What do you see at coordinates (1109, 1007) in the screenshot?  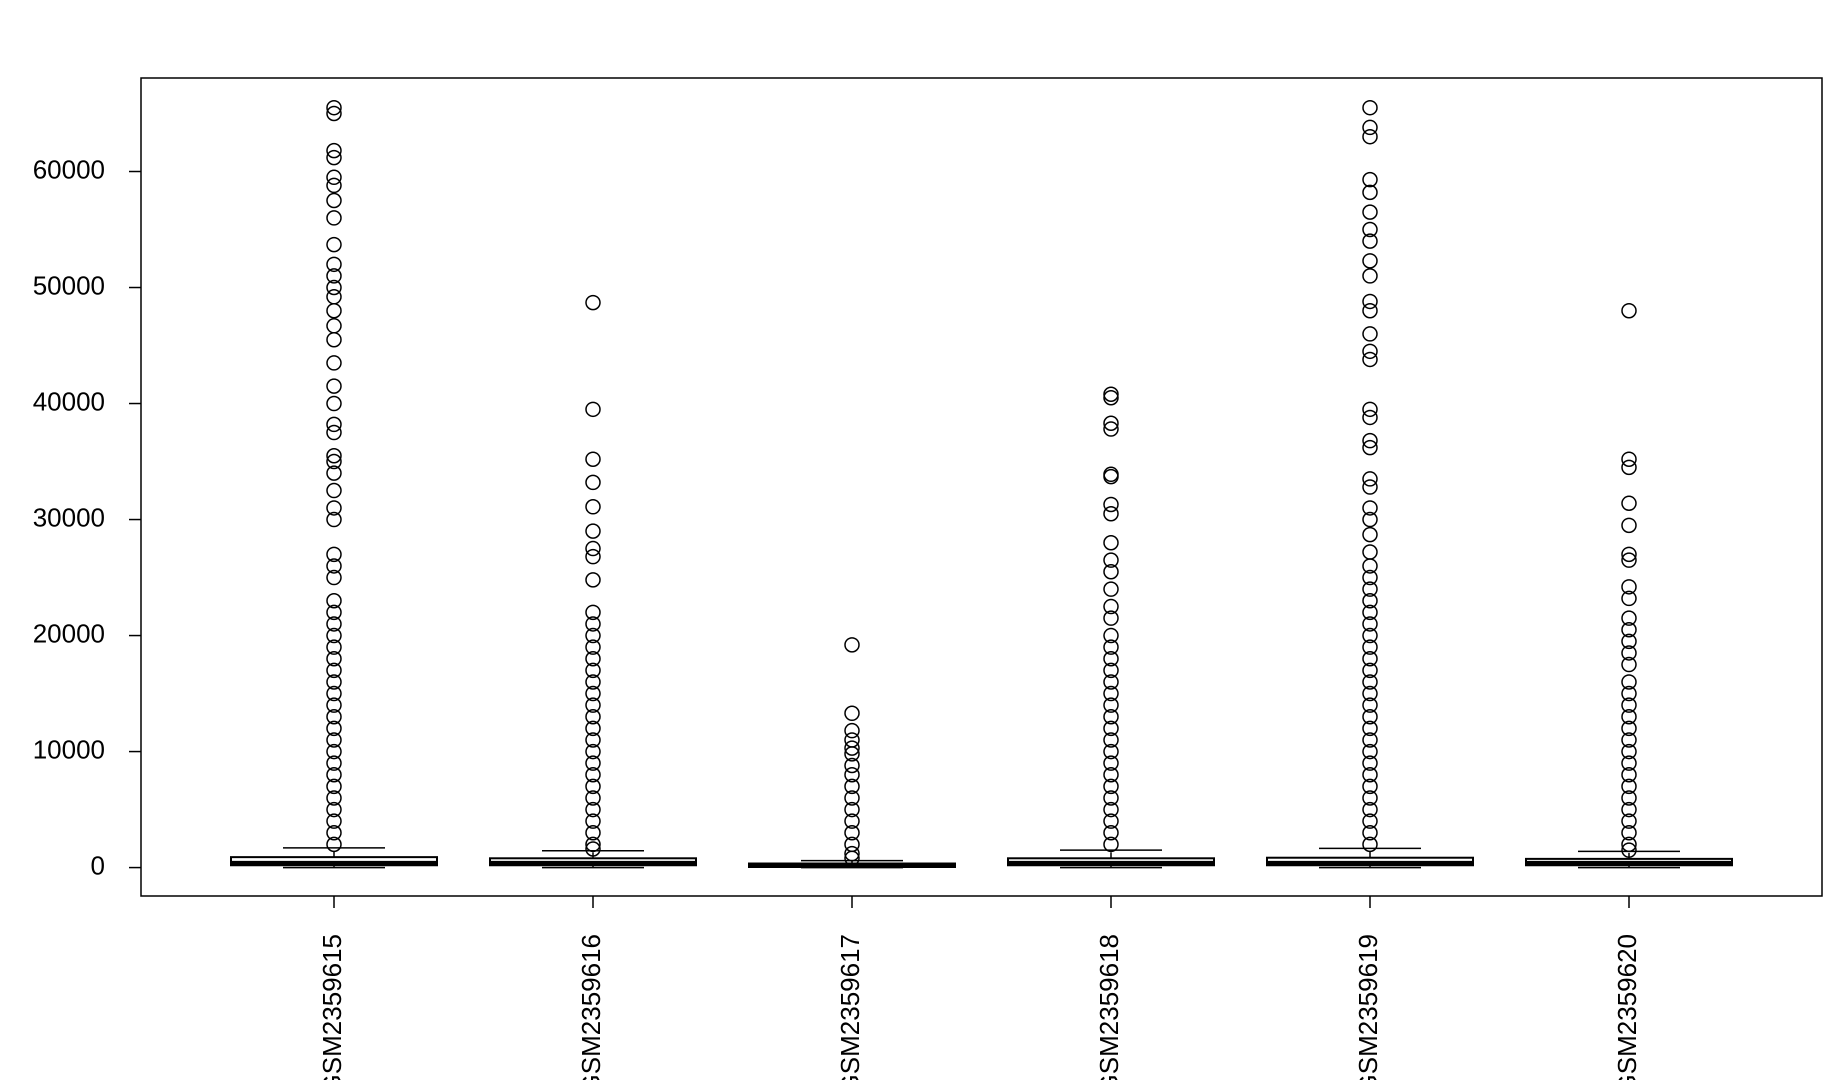 I see `x-tick-label: GSM2359618` at bounding box center [1109, 1007].